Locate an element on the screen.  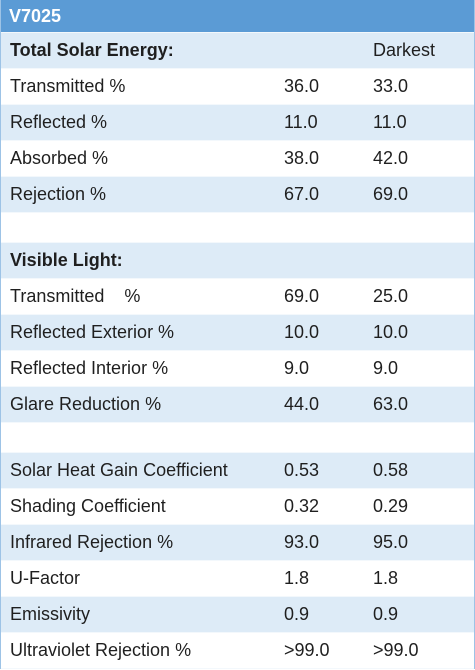
data-row: U-Factor 1.8 1.8 is located at coordinates (237, 579).